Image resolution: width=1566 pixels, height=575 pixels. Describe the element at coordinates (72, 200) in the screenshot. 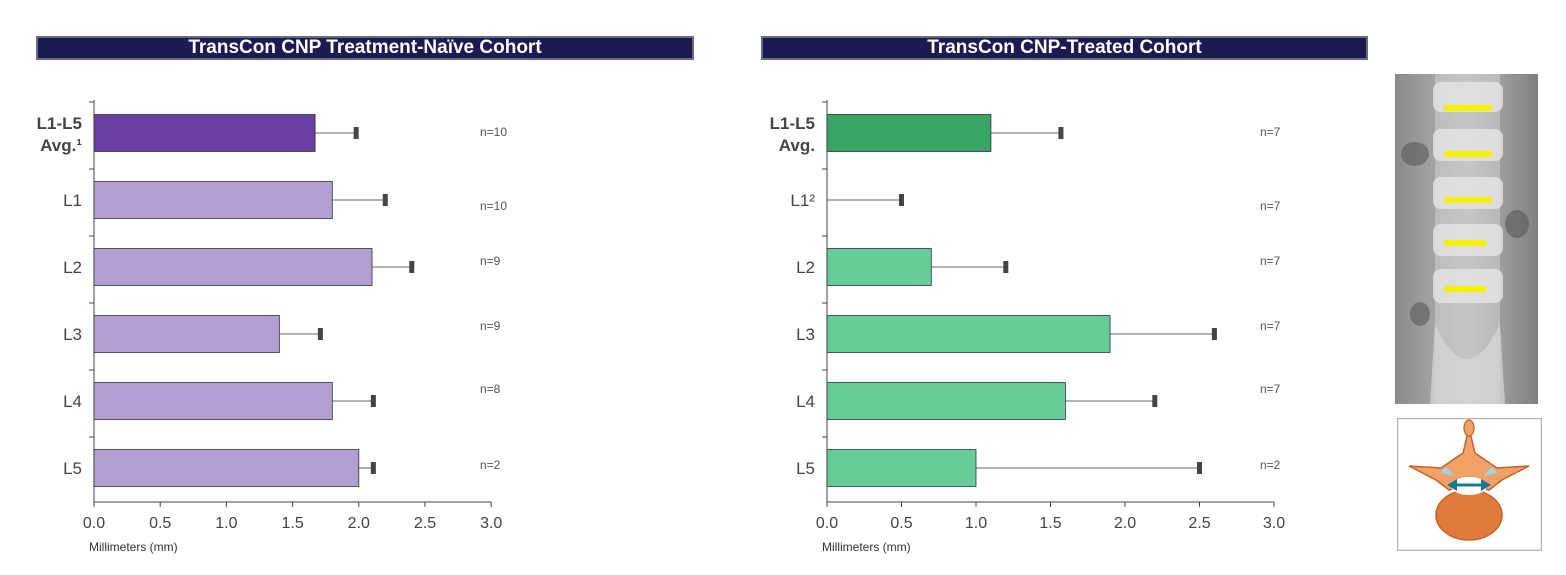

I see `naive-category-label: L1` at that location.